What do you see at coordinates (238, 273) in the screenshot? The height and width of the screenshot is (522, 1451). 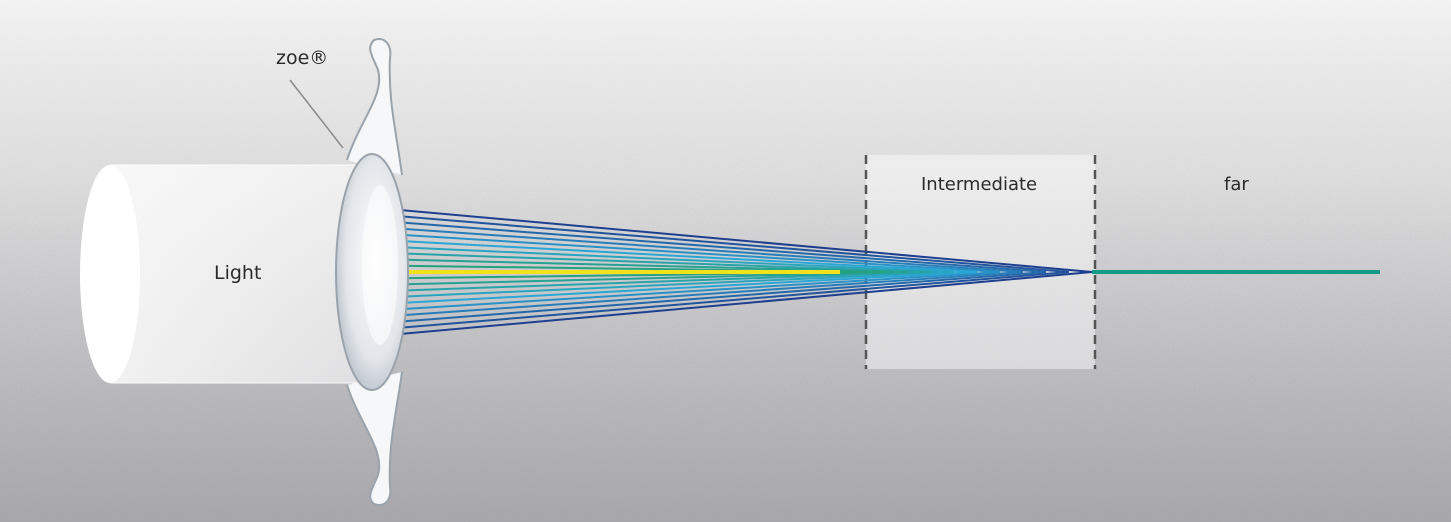 I see `light-label: Light` at bounding box center [238, 273].